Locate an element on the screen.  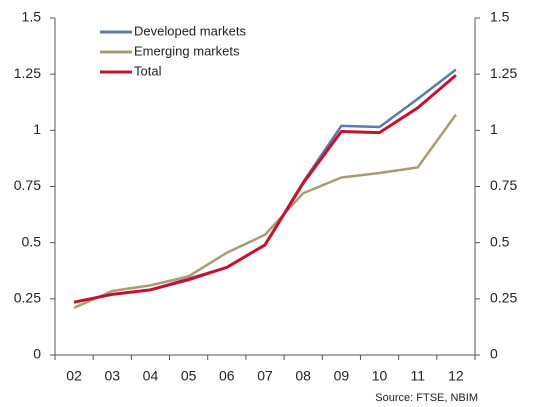
y-tick-label: 0.25 is located at coordinates (27, 298).